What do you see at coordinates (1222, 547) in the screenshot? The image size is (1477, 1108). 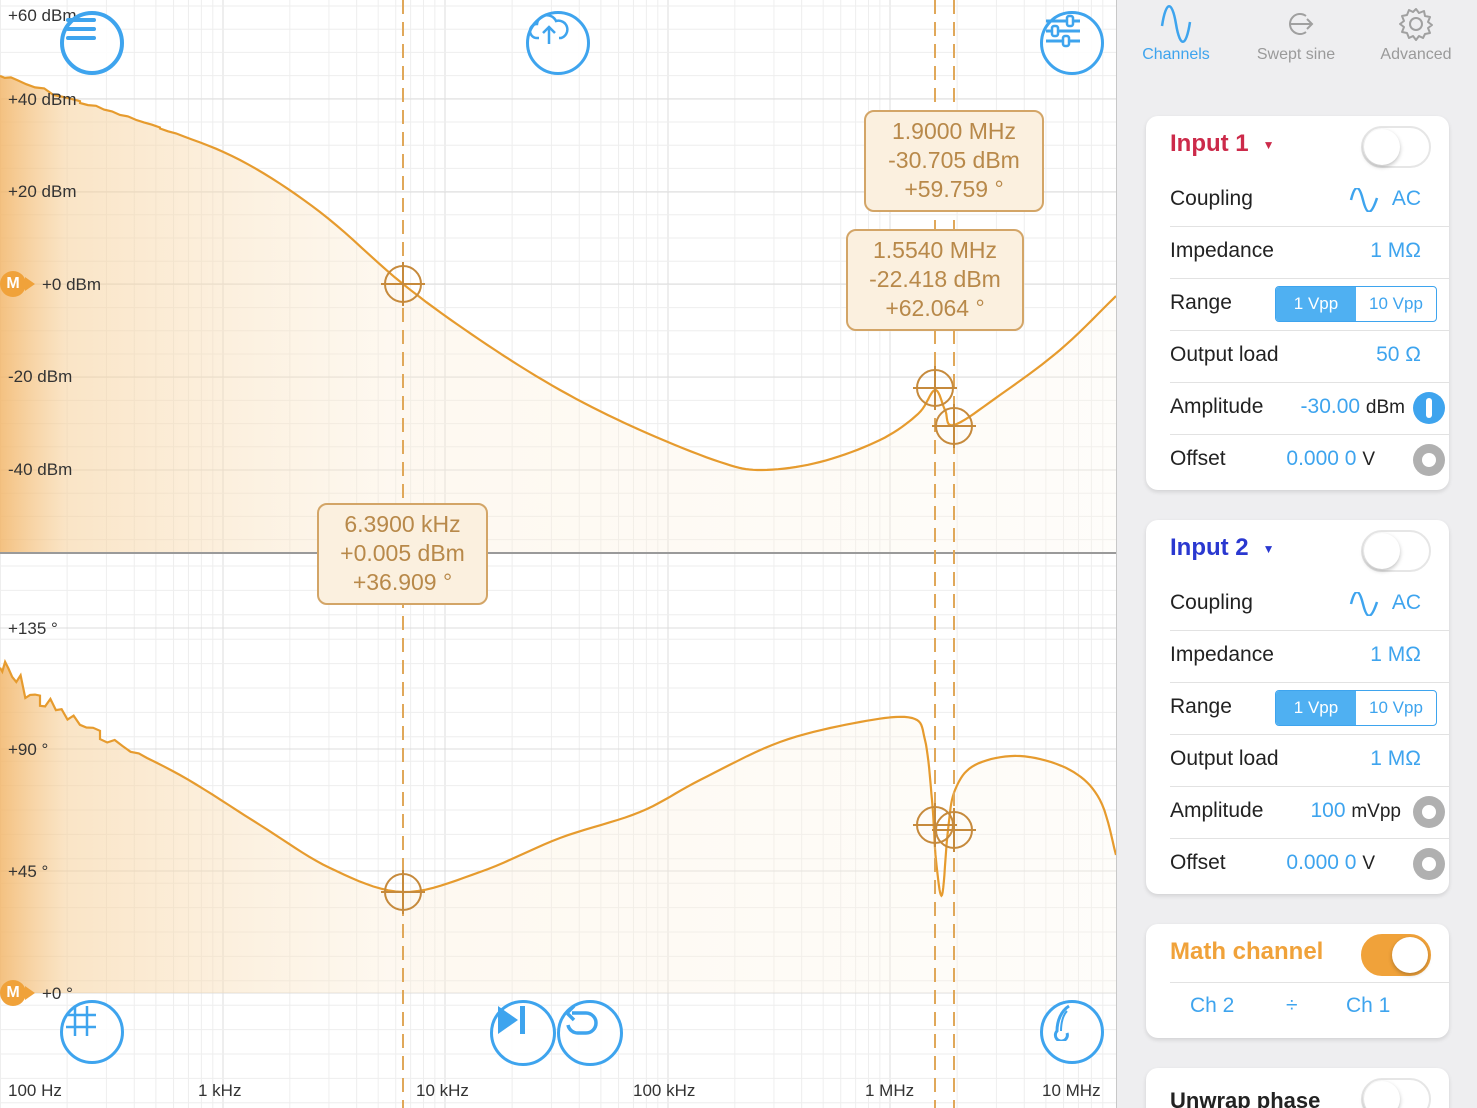 I see `input2-title: Input 2 ▼` at bounding box center [1222, 547].